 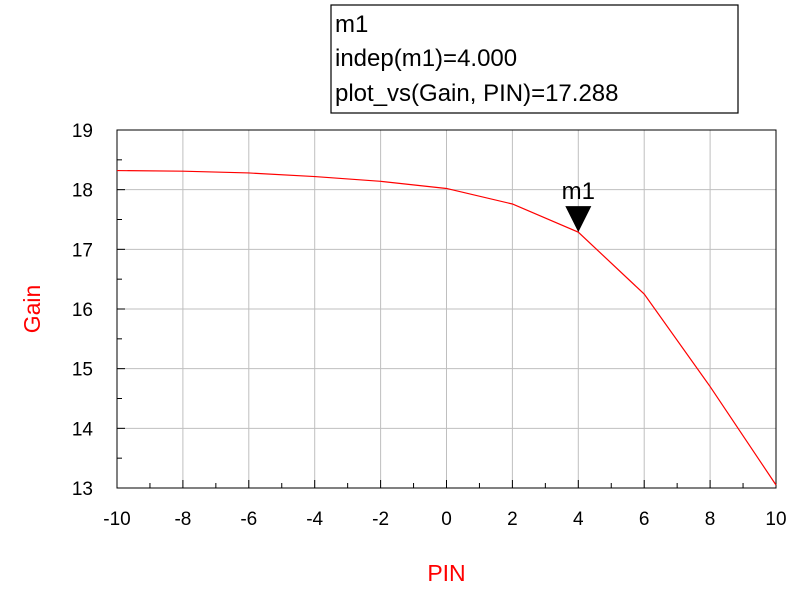 What do you see at coordinates (82, 131) in the screenshot?
I see `y-tick-label: 19` at bounding box center [82, 131].